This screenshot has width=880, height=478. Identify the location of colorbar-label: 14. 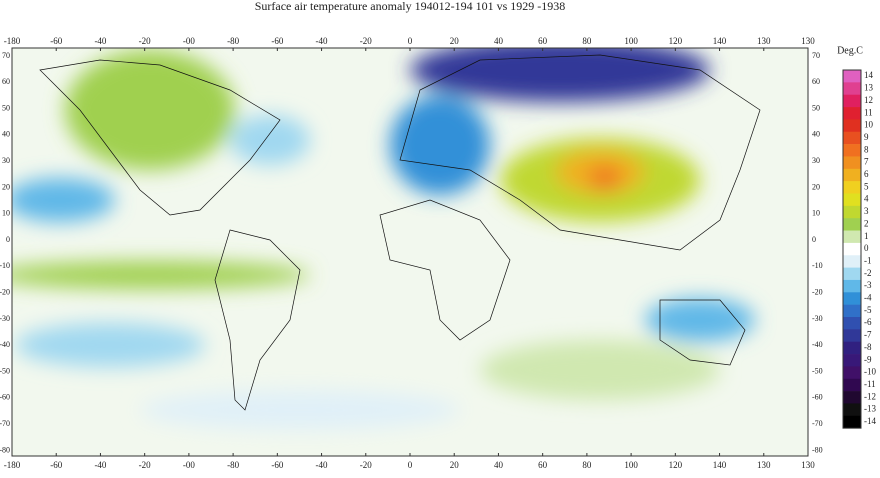
(869, 75).